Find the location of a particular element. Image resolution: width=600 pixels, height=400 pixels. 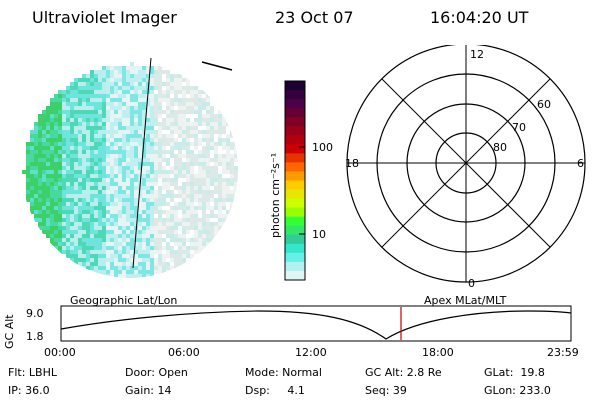

gc-alt-info: GC Alt: 2.8 Re is located at coordinates (403, 372).